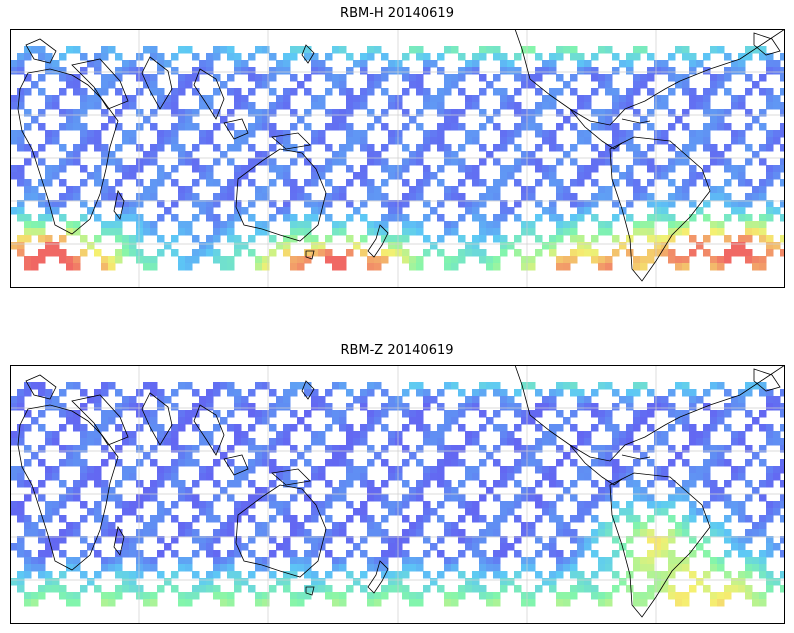 The image size is (794, 633). I want to click on panel-title-rbm-z: RBM-Z 20140619, so click(397, 350).